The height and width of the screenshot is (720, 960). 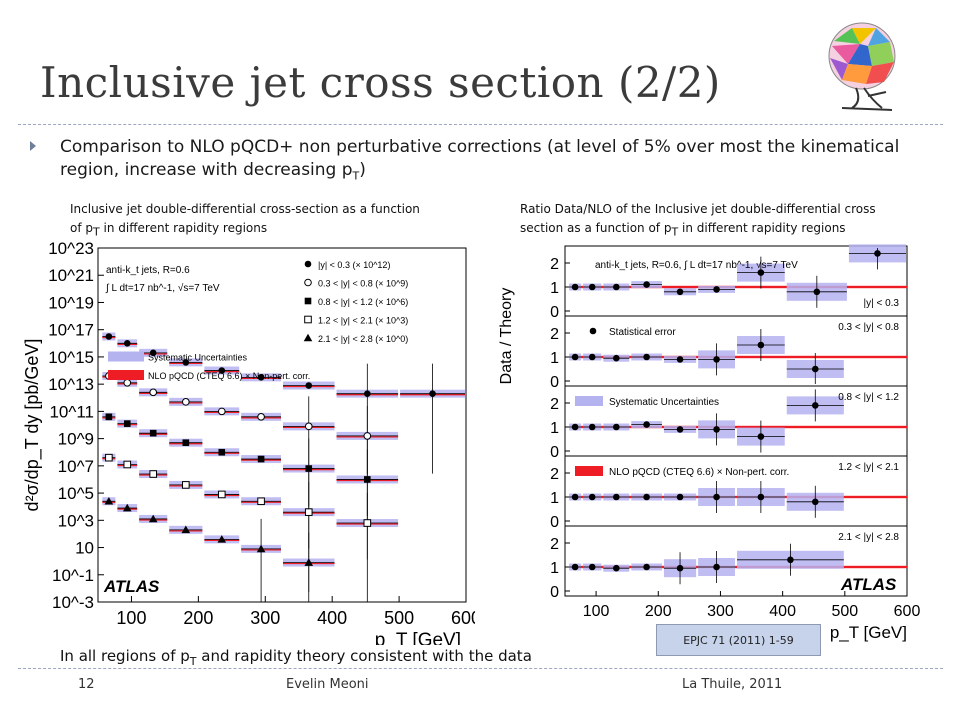 What do you see at coordinates (363, 321) in the screenshot?
I see `legend-label: 1.2 < |y| < 2.1 (× 10^3)` at bounding box center [363, 321].